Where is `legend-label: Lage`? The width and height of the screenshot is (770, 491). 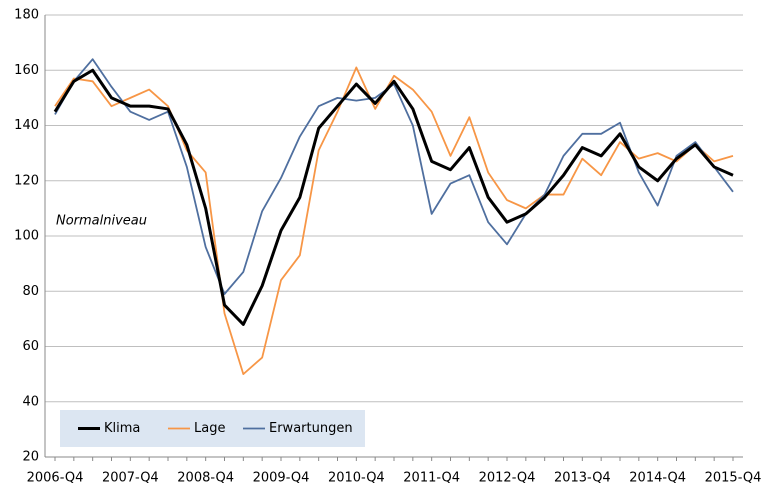 legend-label: Lage is located at coordinates (209, 428).